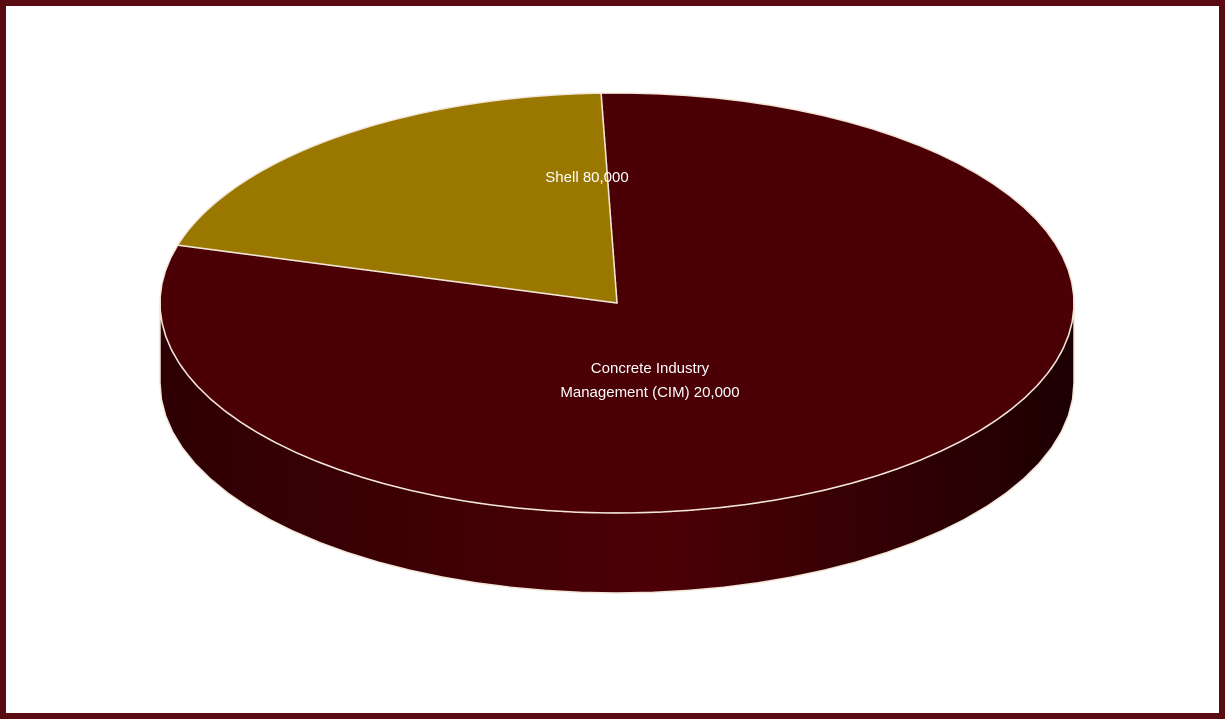  What do you see at coordinates (649, 380) in the screenshot?
I see `data-label-concrete: Concrete Industry Management (CIM) 20,000` at bounding box center [649, 380].